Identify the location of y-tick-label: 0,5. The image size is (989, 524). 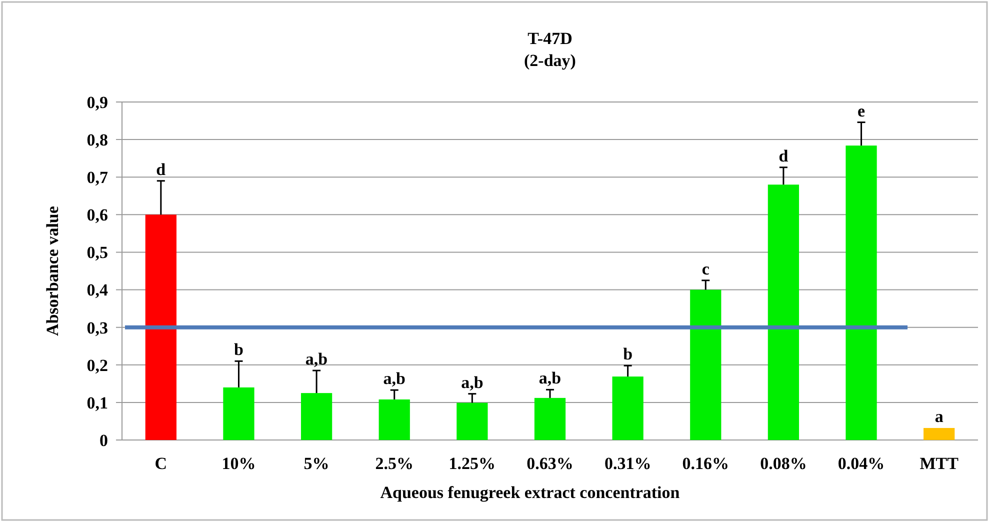
(97, 252).